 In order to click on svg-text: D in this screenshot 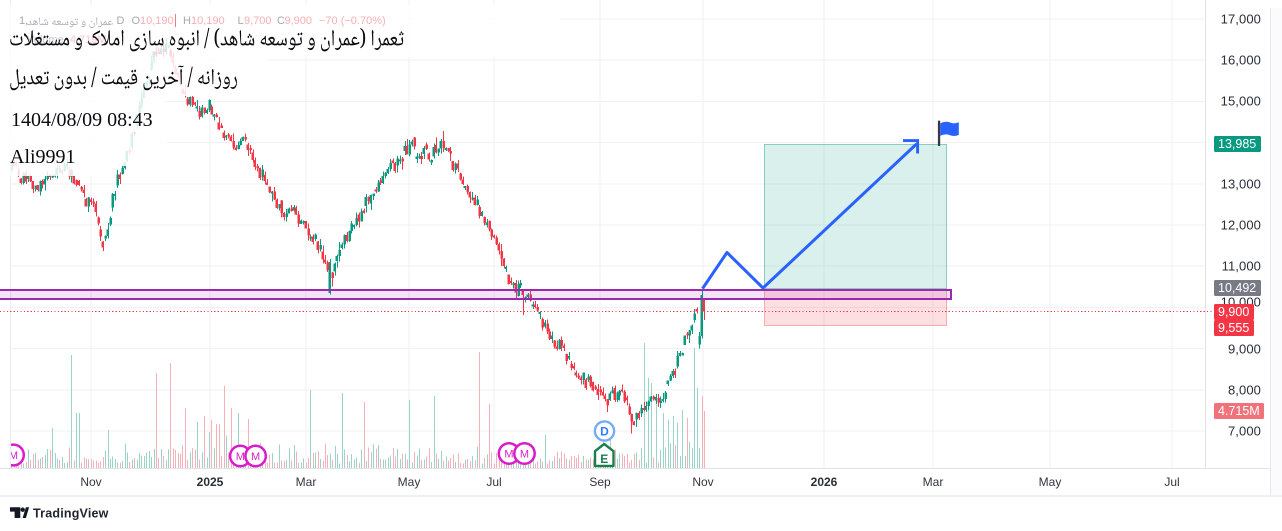, I will do `click(604, 432)`.